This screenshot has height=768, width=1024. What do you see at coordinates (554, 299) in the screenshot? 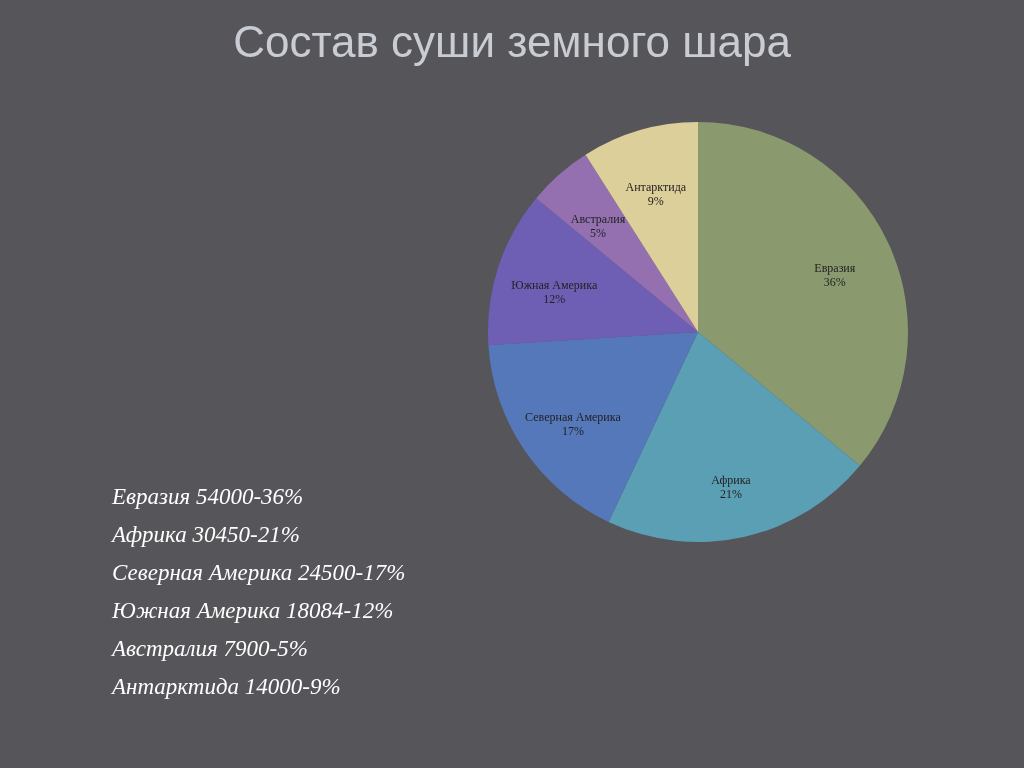
I see `data-label: 12%` at bounding box center [554, 299].